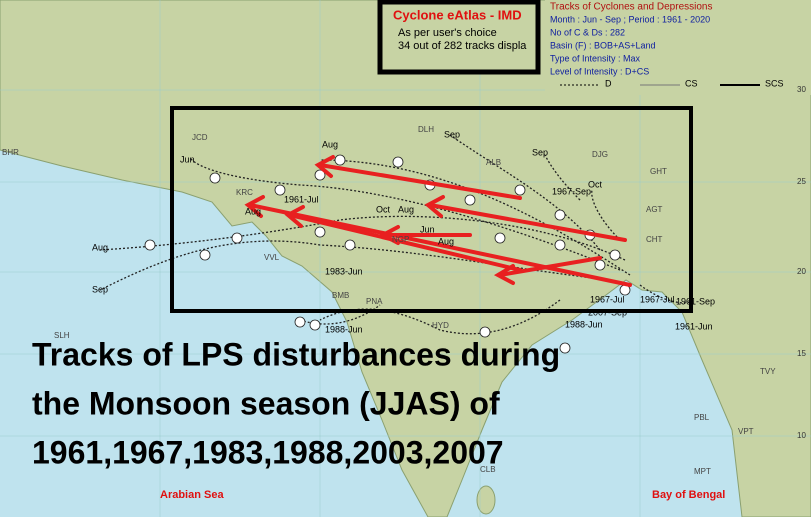 The image size is (811, 517). Describe the element at coordinates (244, 192) in the screenshot. I see `station-label: KRC` at that location.